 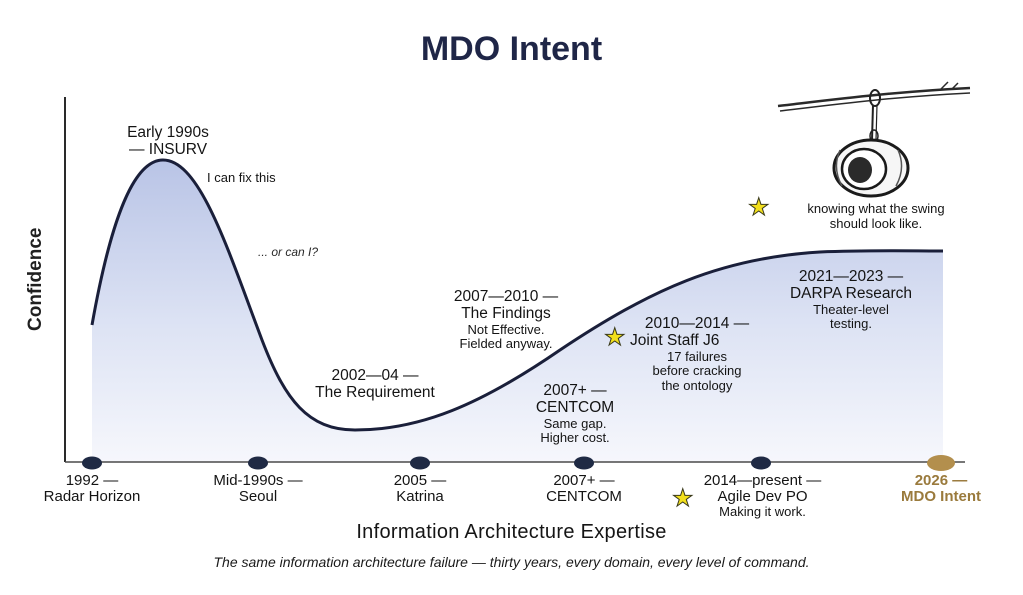 I want to click on timeline-label: Mid-1990s — Seoul, so click(x=258, y=489).